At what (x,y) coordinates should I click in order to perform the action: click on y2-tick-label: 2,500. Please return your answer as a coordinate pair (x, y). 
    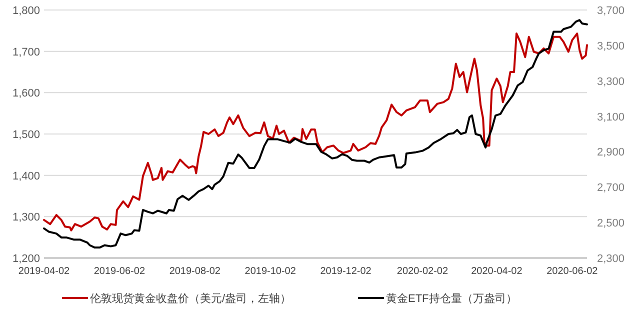
    Looking at the image, I should click on (611, 224).